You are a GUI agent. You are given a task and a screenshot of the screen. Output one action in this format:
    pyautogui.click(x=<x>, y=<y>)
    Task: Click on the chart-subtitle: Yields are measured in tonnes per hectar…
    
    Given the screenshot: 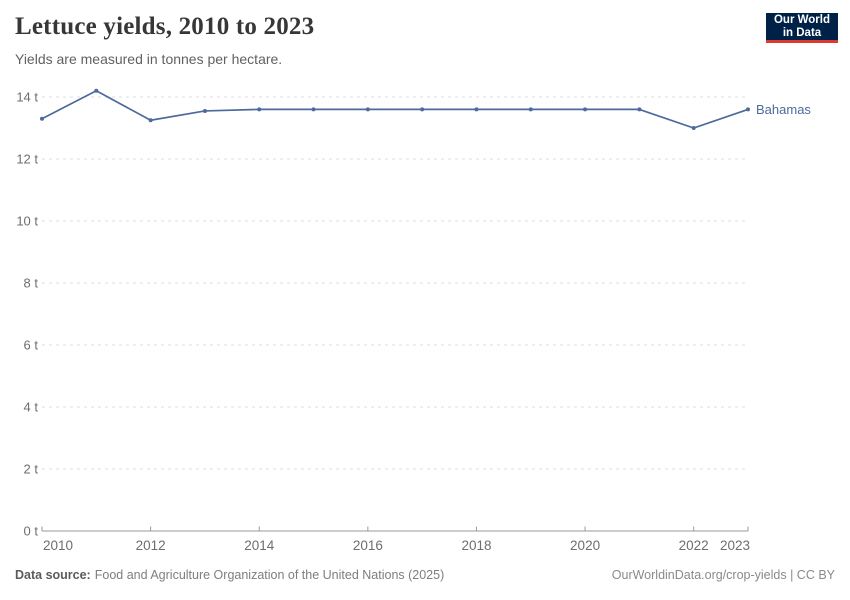 What is the action you would take?
    pyautogui.click(x=149, y=59)
    